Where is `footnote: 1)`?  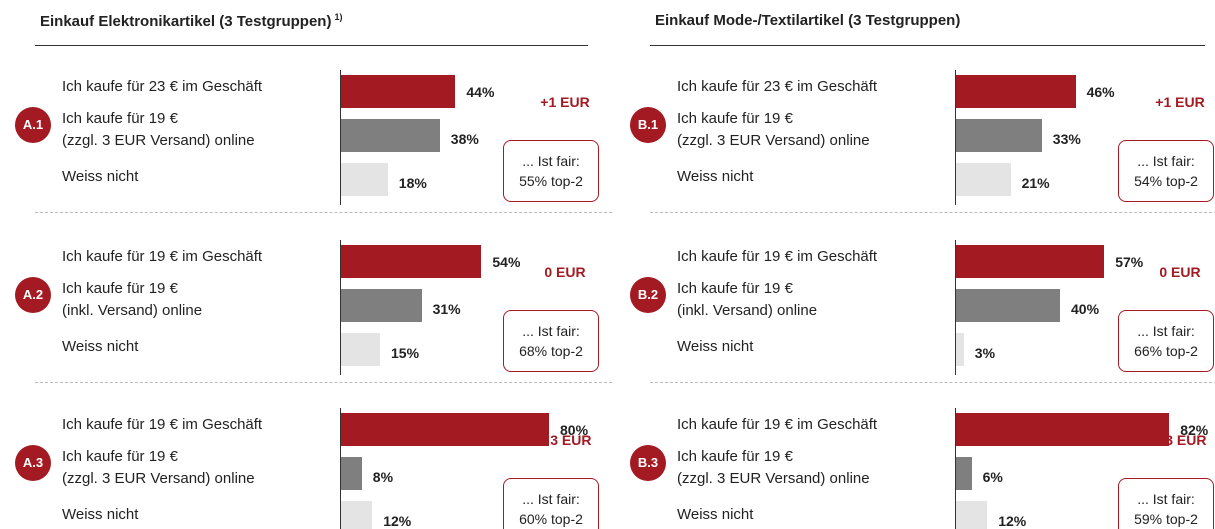 footnote: 1) is located at coordinates (338, 17).